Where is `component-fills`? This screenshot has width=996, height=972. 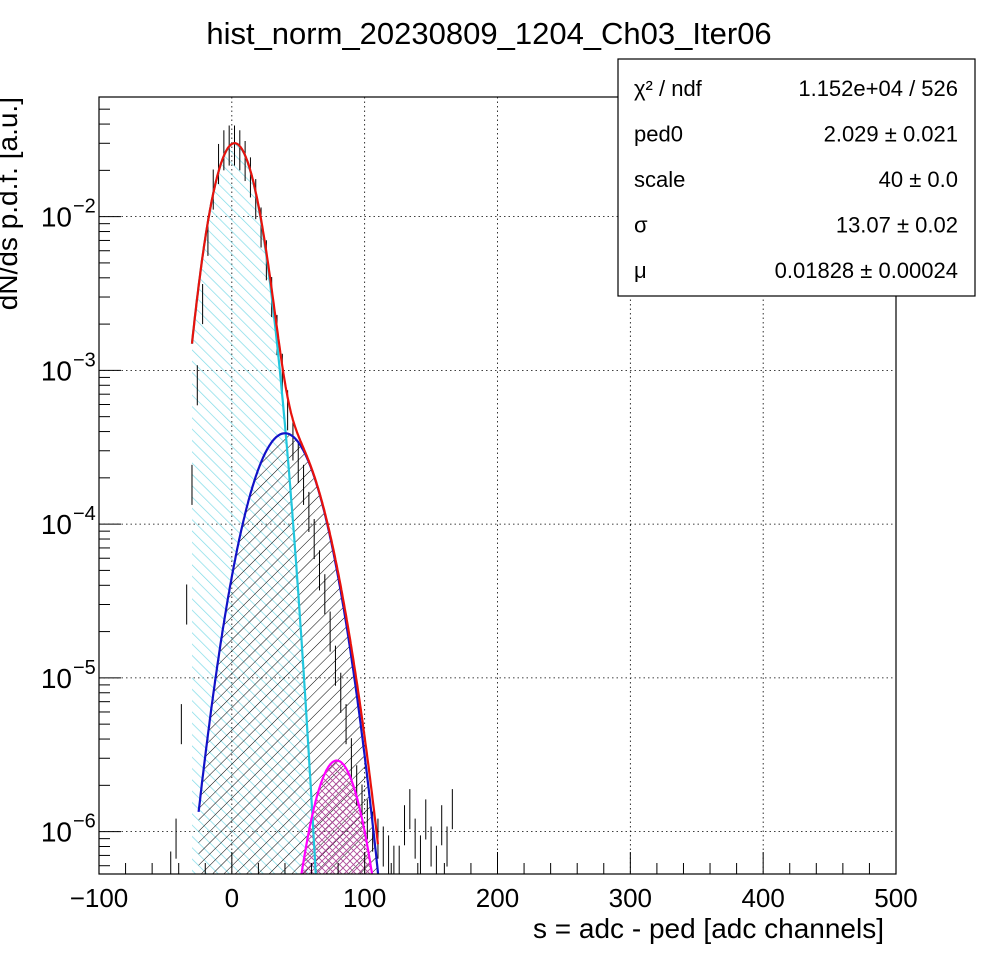
component-fills is located at coordinates (287, 508).